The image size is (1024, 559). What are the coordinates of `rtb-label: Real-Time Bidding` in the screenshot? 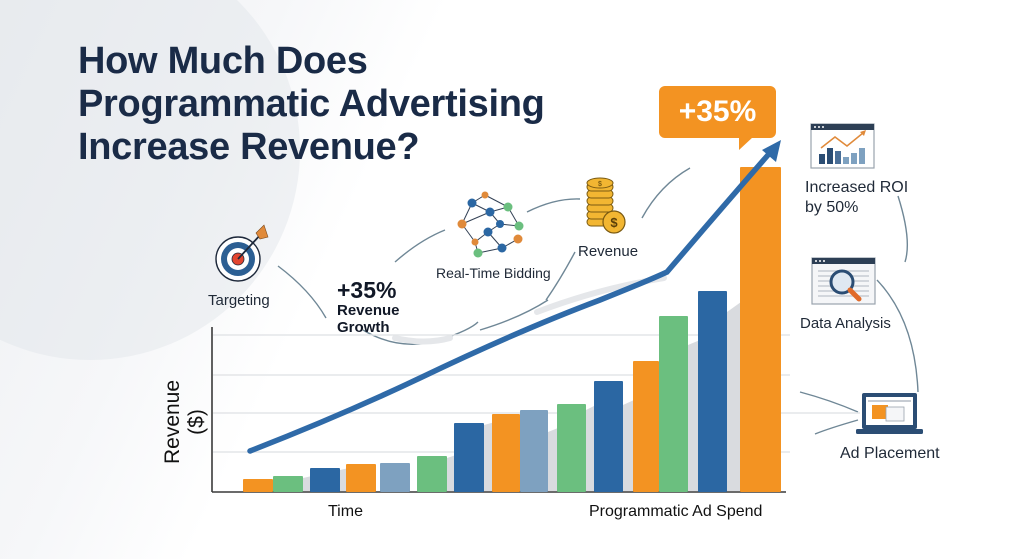 It's located at (493, 273).